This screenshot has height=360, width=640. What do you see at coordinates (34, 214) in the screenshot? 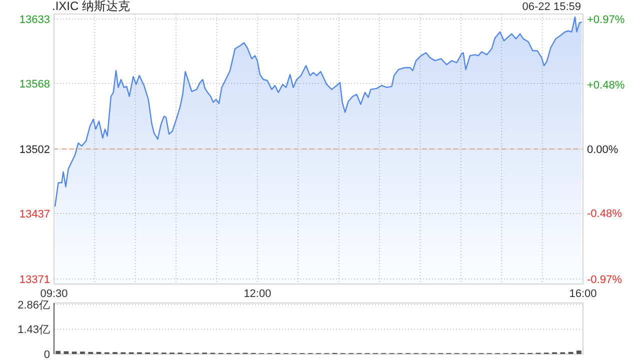
I see `y-tick-label: 13437` at bounding box center [34, 214].